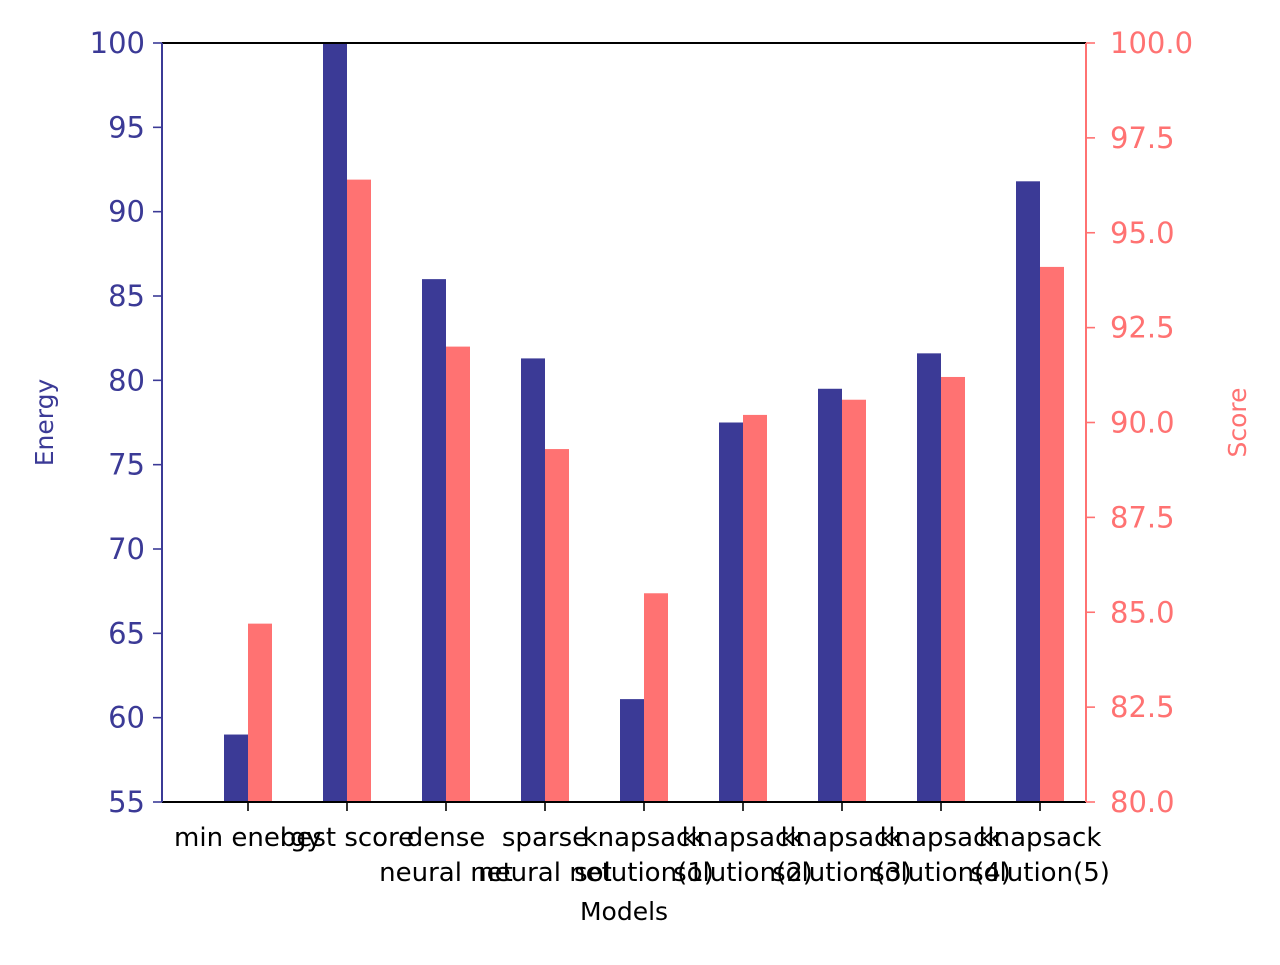 The height and width of the screenshot is (965, 1280). I want to click on right-tick-label: 85.0, so click(1142, 612).